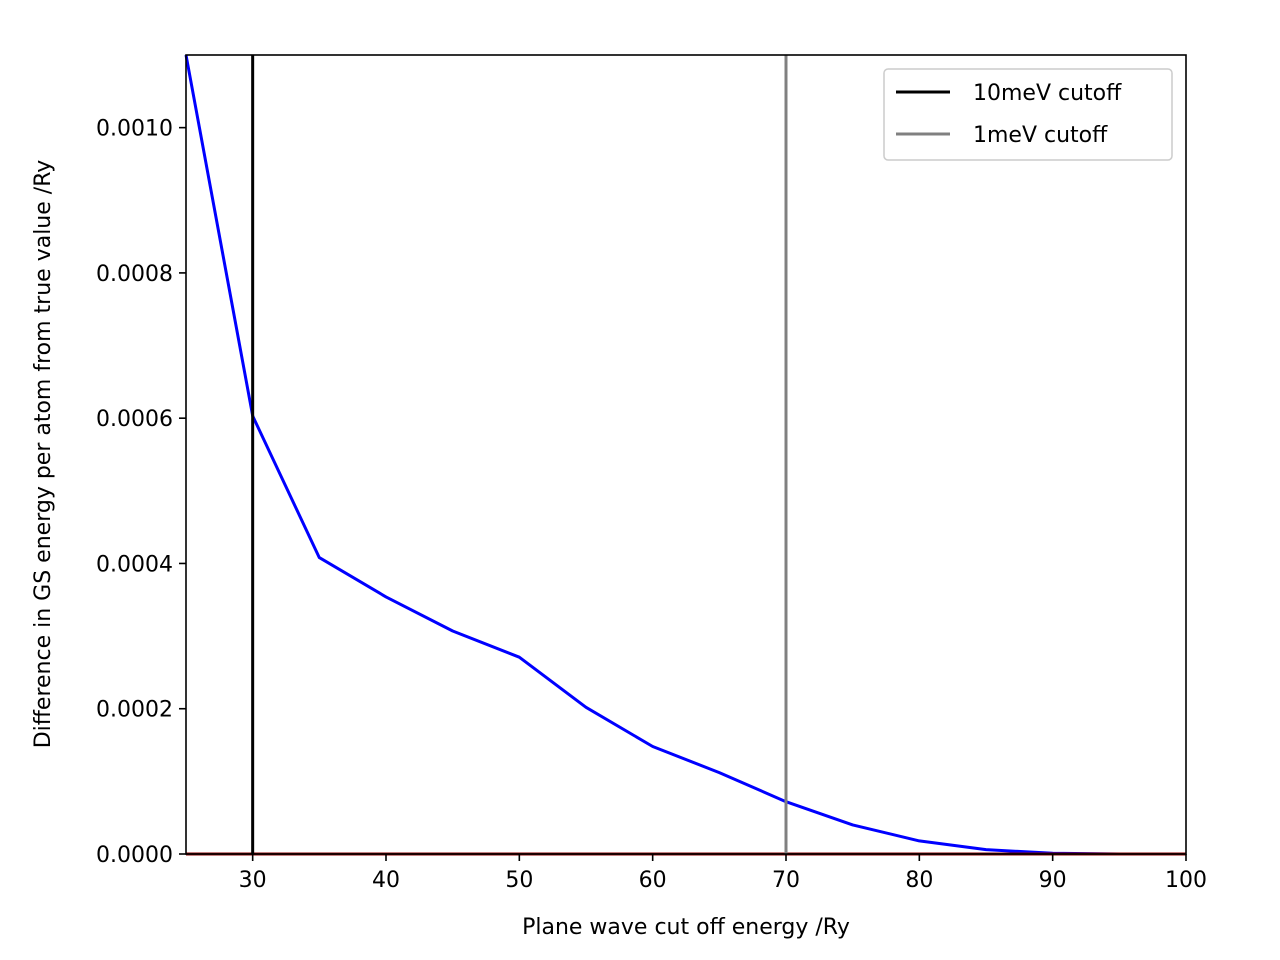  What do you see at coordinates (386, 880) in the screenshot?
I see `x-tick-label: 40` at bounding box center [386, 880].